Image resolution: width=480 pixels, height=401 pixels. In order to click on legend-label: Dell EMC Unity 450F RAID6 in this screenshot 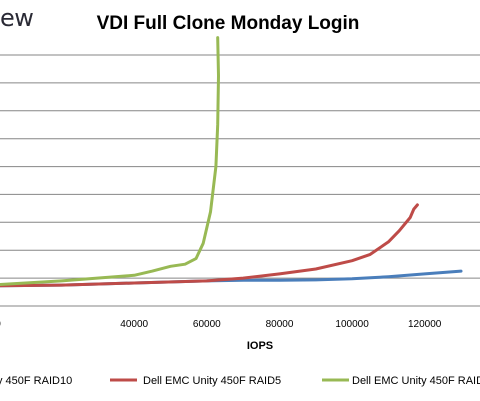, I will do `click(416, 381)`.